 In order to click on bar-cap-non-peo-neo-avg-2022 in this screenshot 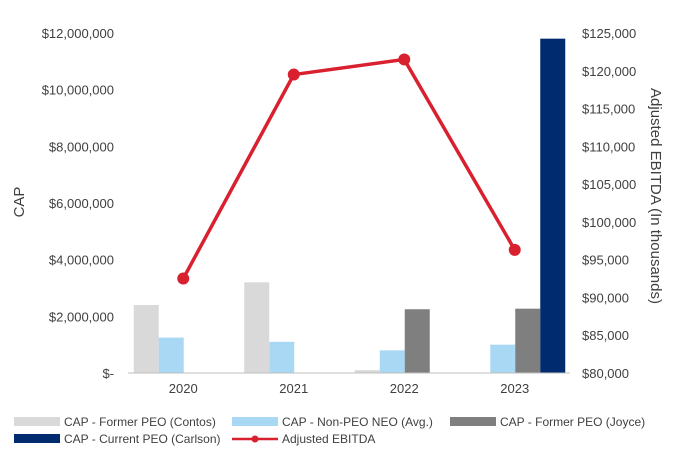, I will do `click(392, 361)`.